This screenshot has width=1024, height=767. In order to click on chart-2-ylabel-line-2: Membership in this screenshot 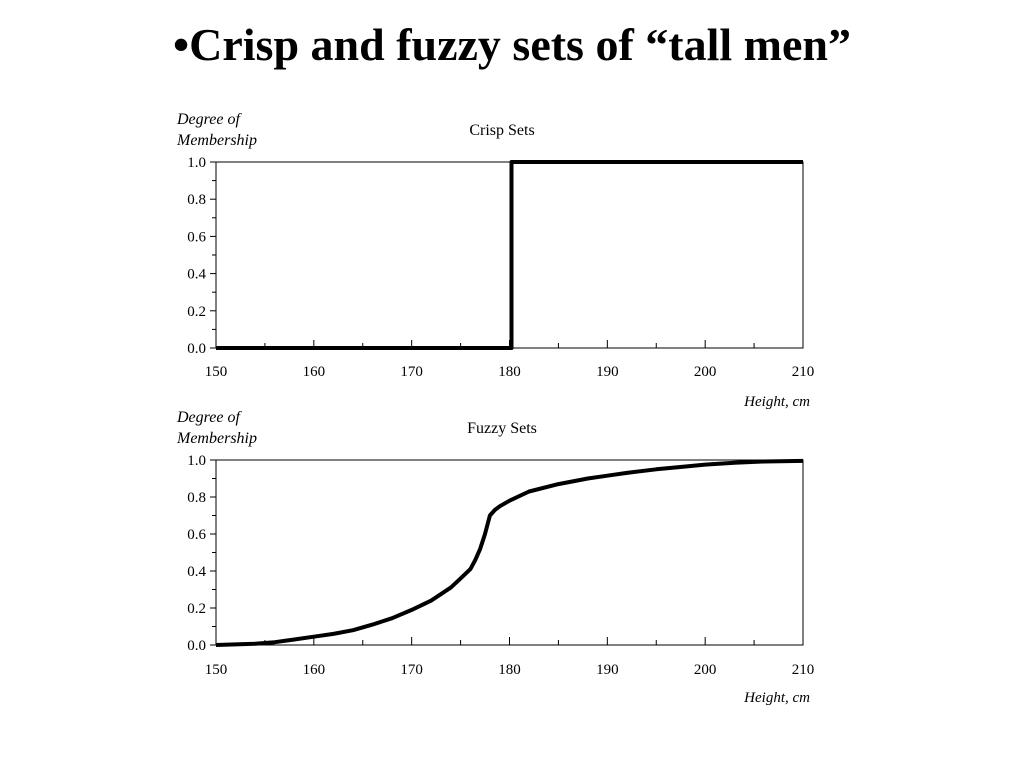, I will do `click(216, 438)`.